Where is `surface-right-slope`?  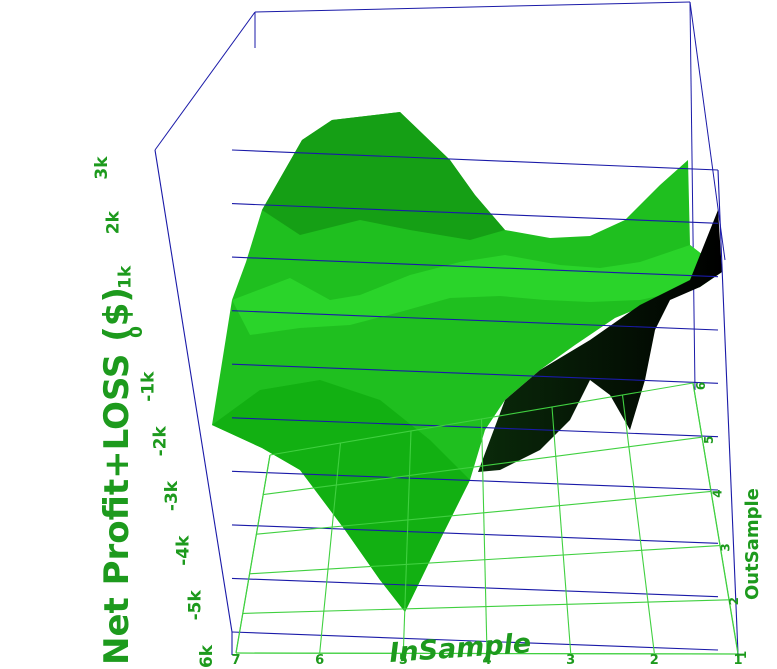
surface-right-slope is located at coordinates (600, 341).